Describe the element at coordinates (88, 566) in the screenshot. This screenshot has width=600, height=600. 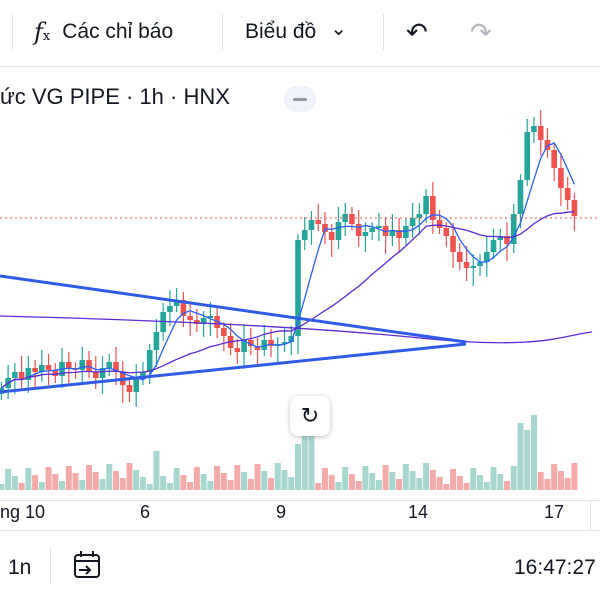
I see `calendar-goto-icon` at that location.